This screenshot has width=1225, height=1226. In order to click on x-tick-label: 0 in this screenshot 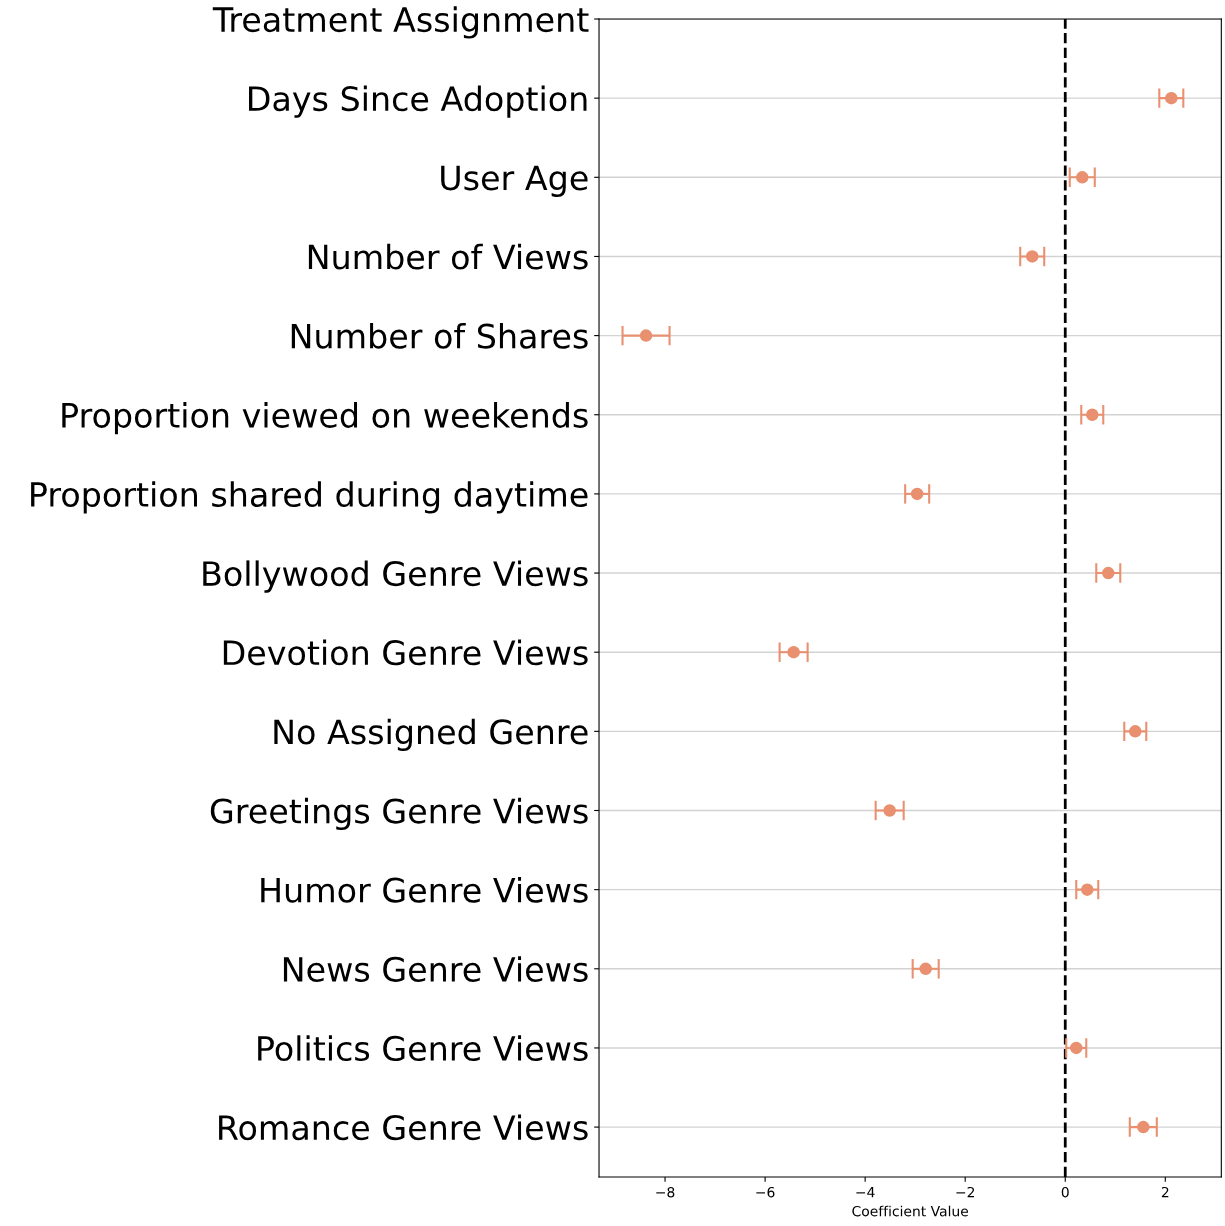, I will do `click(1065, 1192)`.